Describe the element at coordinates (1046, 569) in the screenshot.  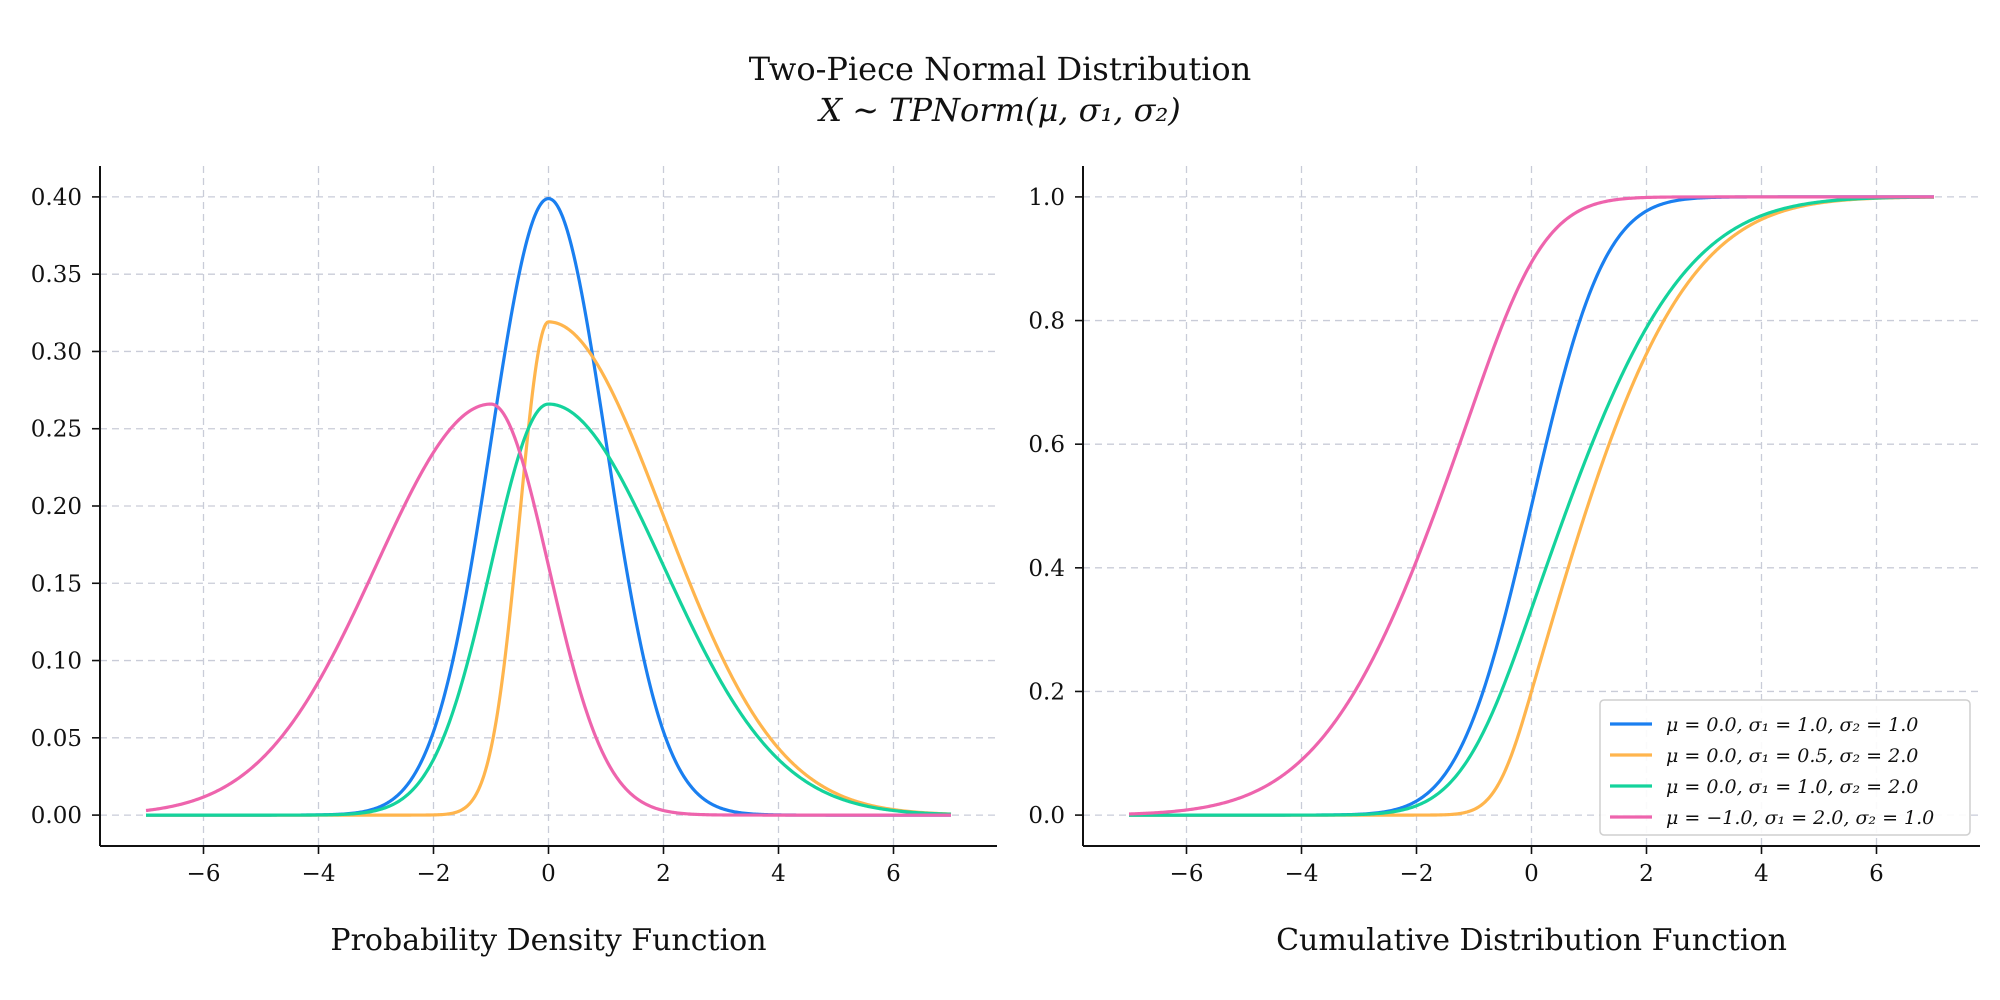
I see `y-tick-label: 0.4` at that location.